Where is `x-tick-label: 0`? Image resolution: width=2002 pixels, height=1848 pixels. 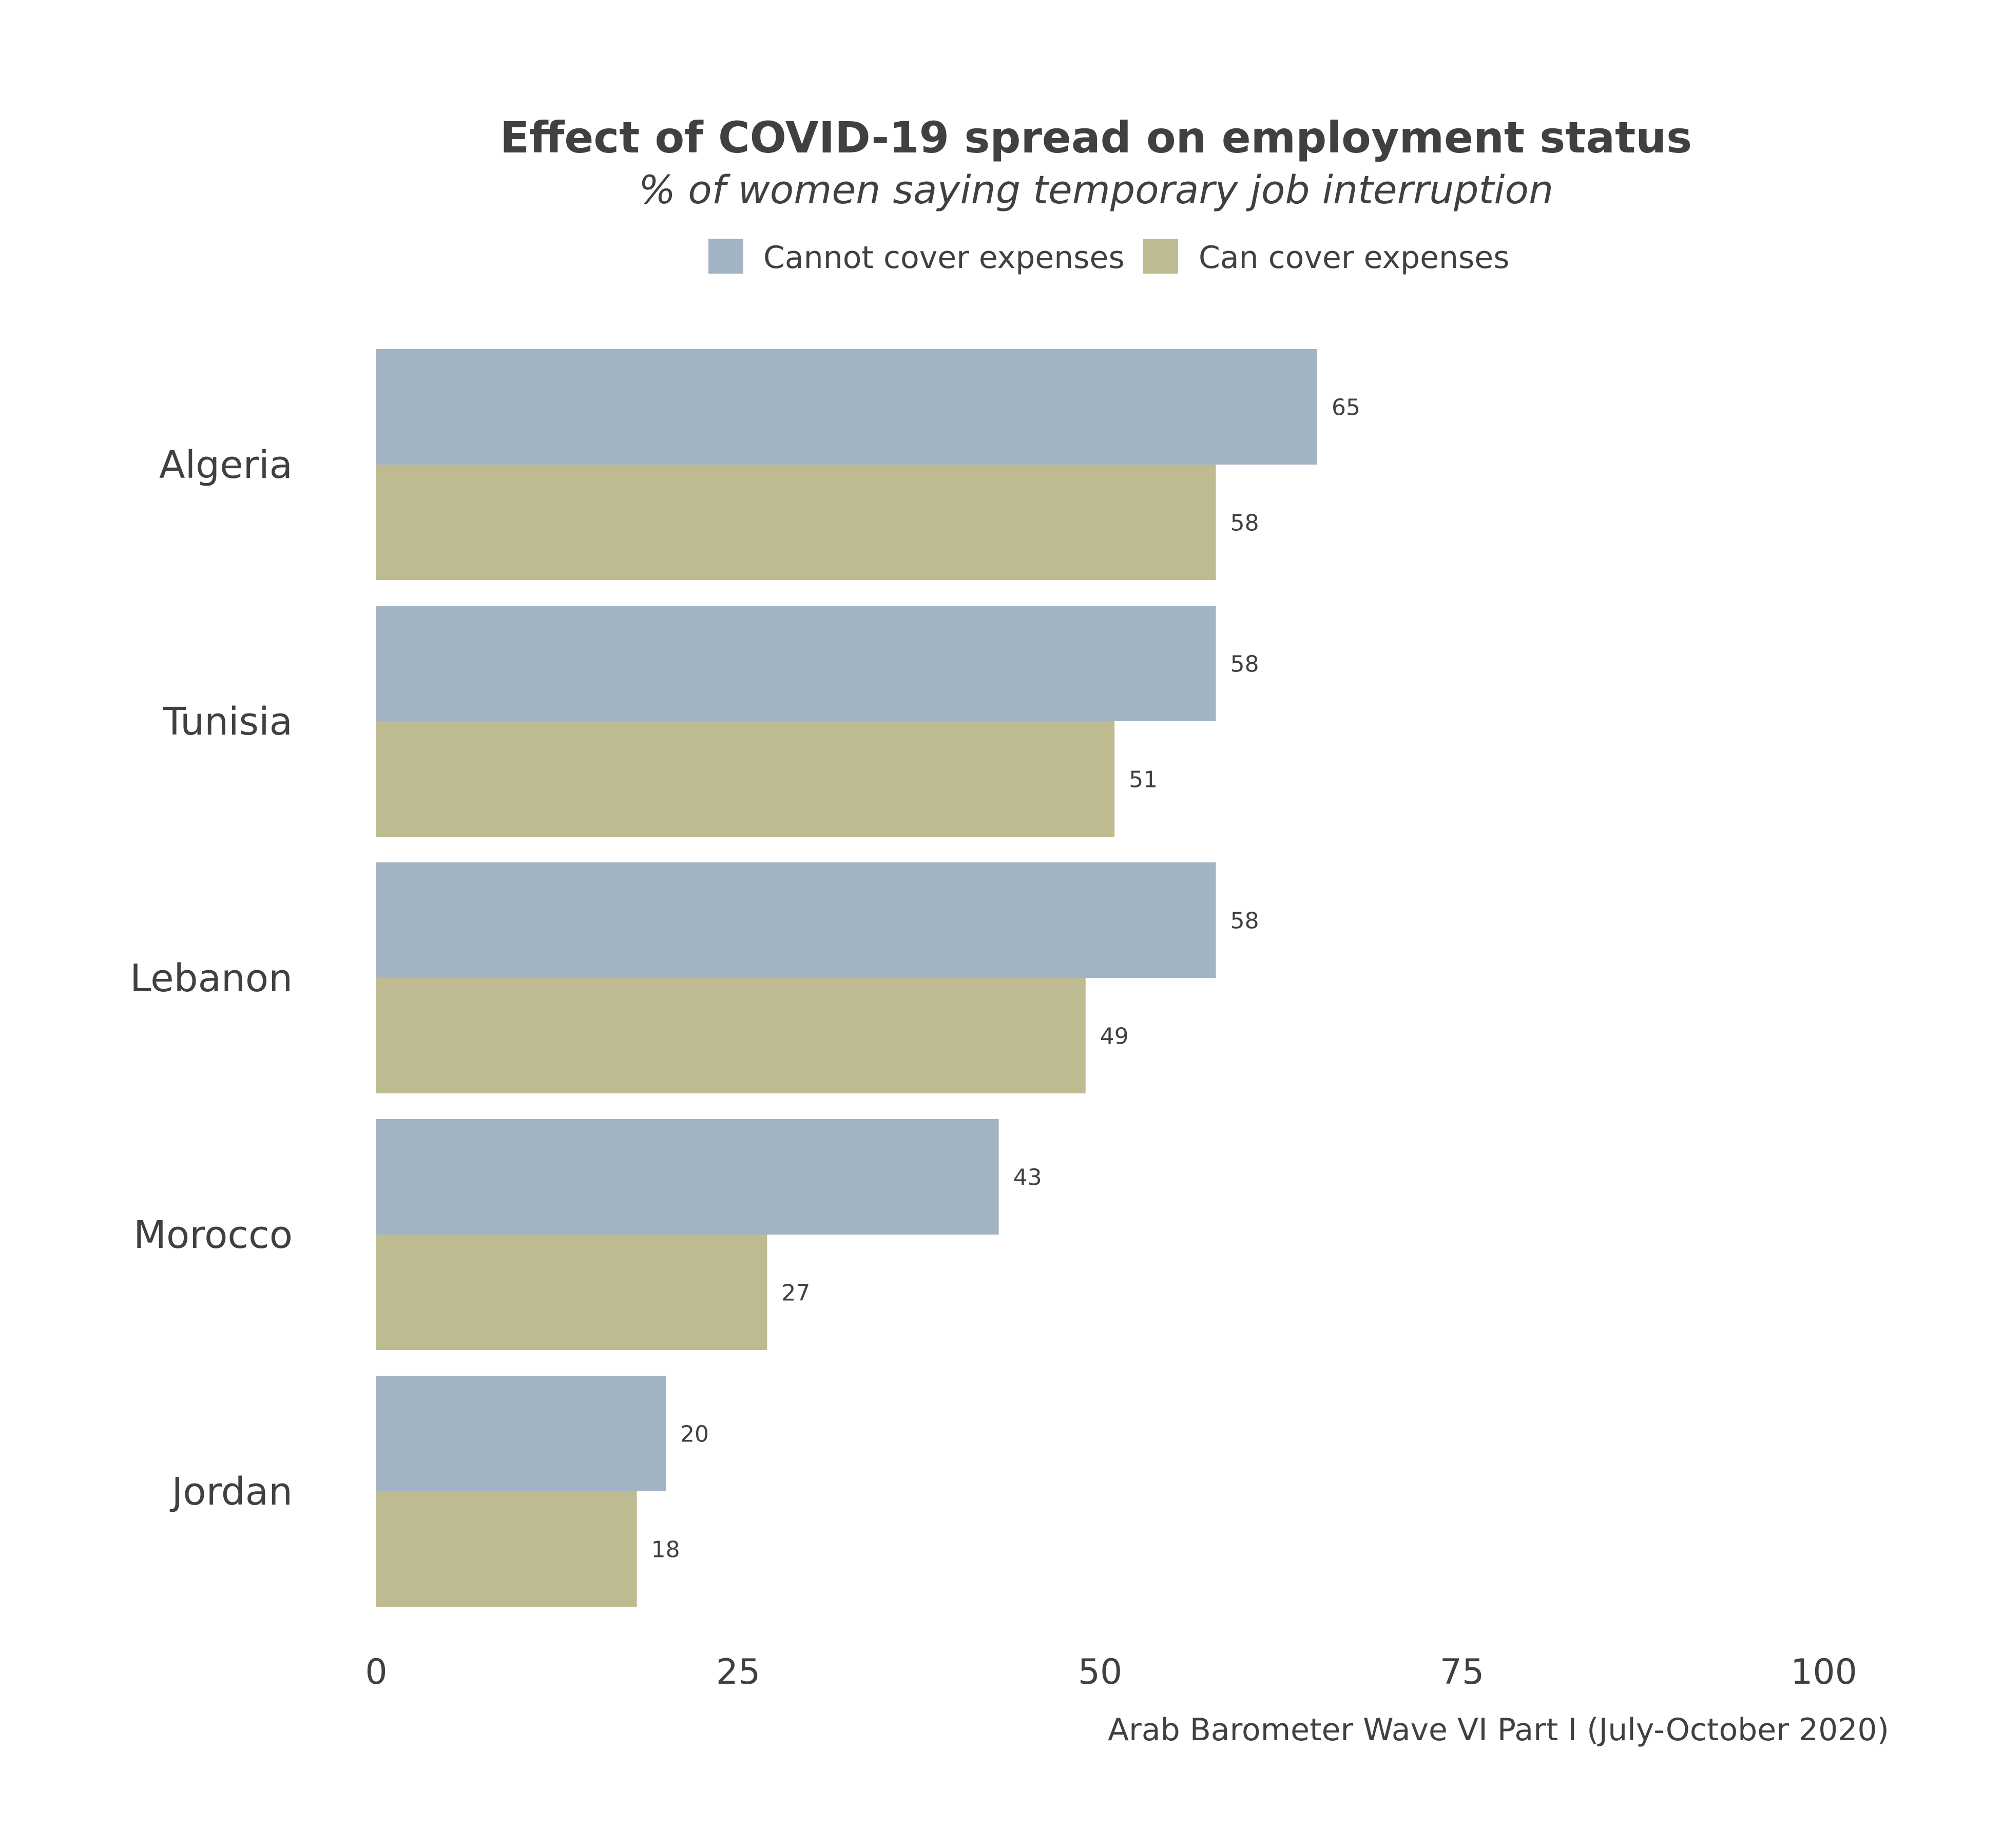
x-tick-label: 0 is located at coordinates (376, 1672).